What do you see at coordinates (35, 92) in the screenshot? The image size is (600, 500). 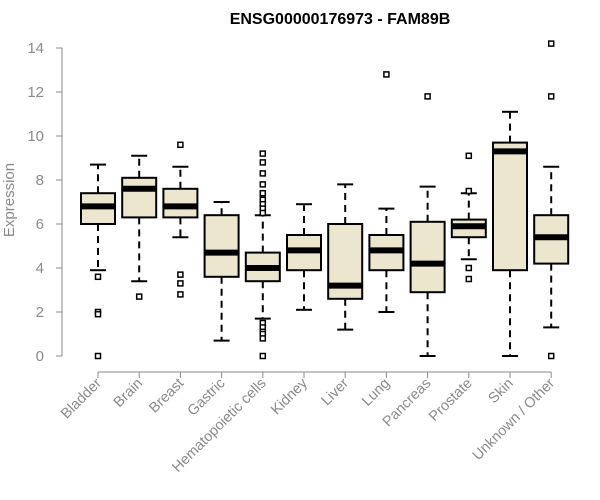 I see `y-tick-label: 12` at bounding box center [35, 92].